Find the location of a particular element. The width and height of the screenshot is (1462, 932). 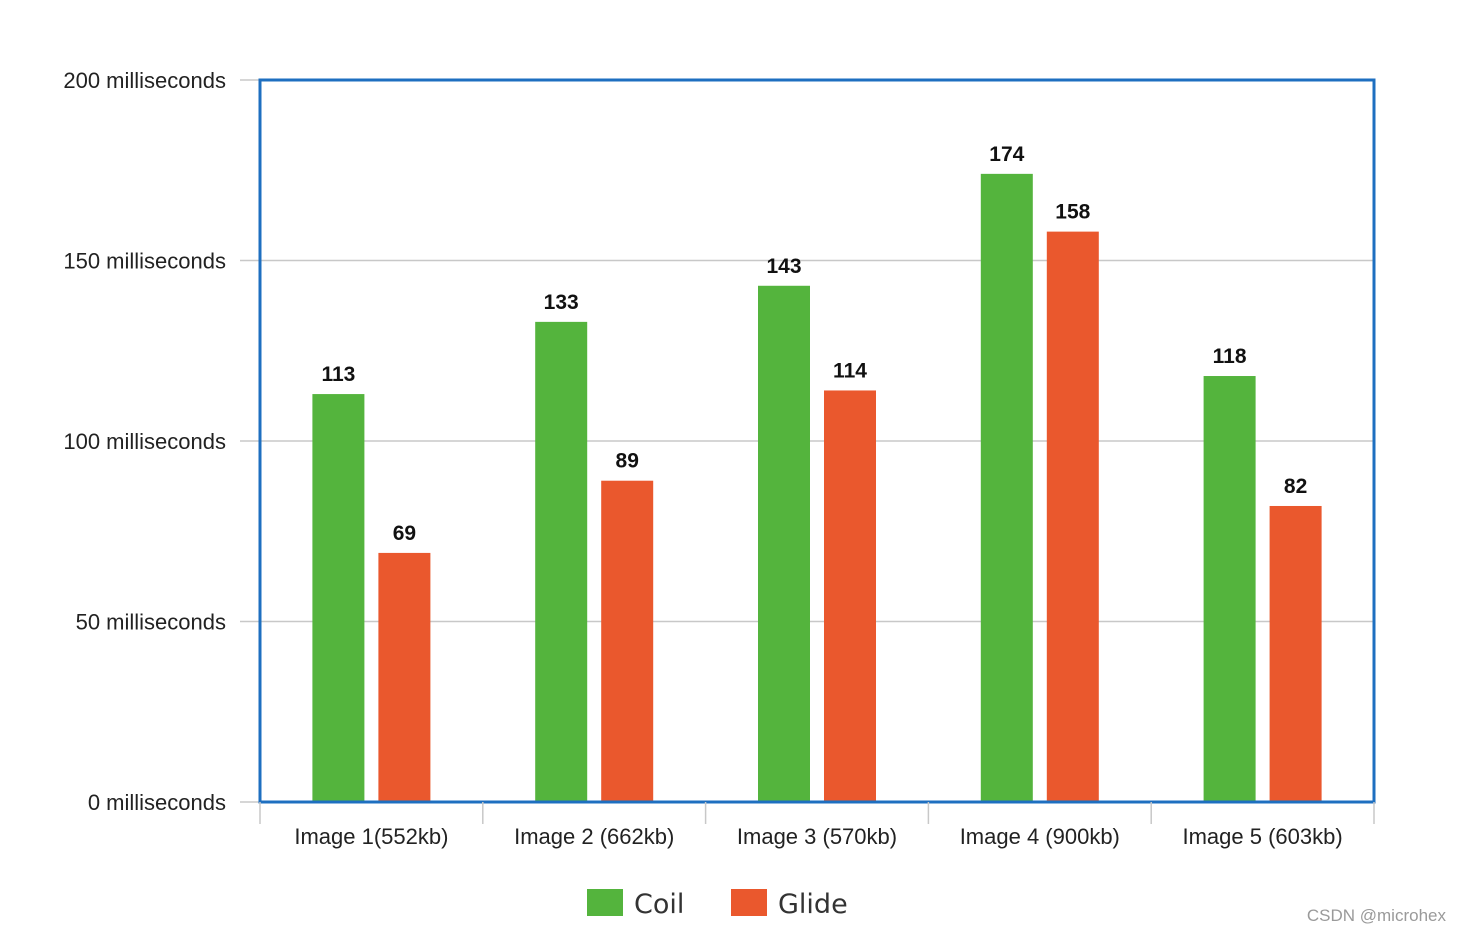

legend-label-coil: Coil is located at coordinates (659, 904).